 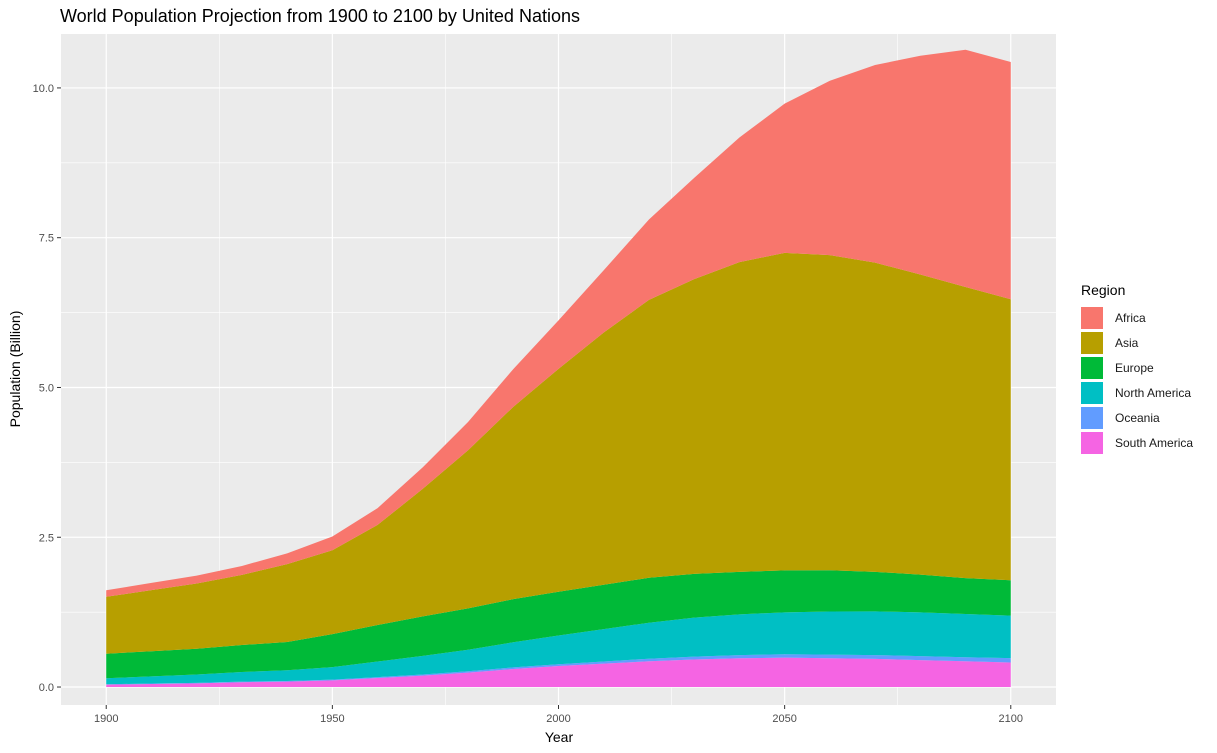 I want to click on legend-label: Oceania, so click(x=1137, y=417).